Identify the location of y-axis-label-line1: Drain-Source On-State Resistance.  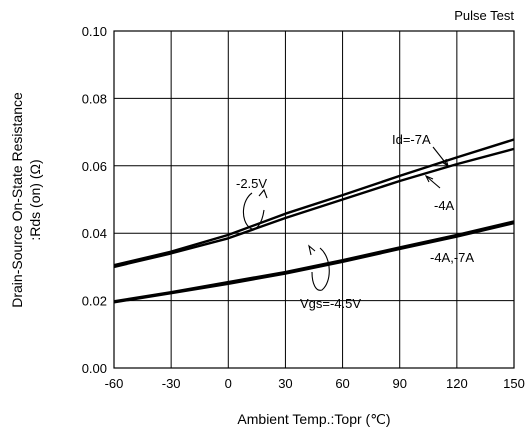
(17, 200).